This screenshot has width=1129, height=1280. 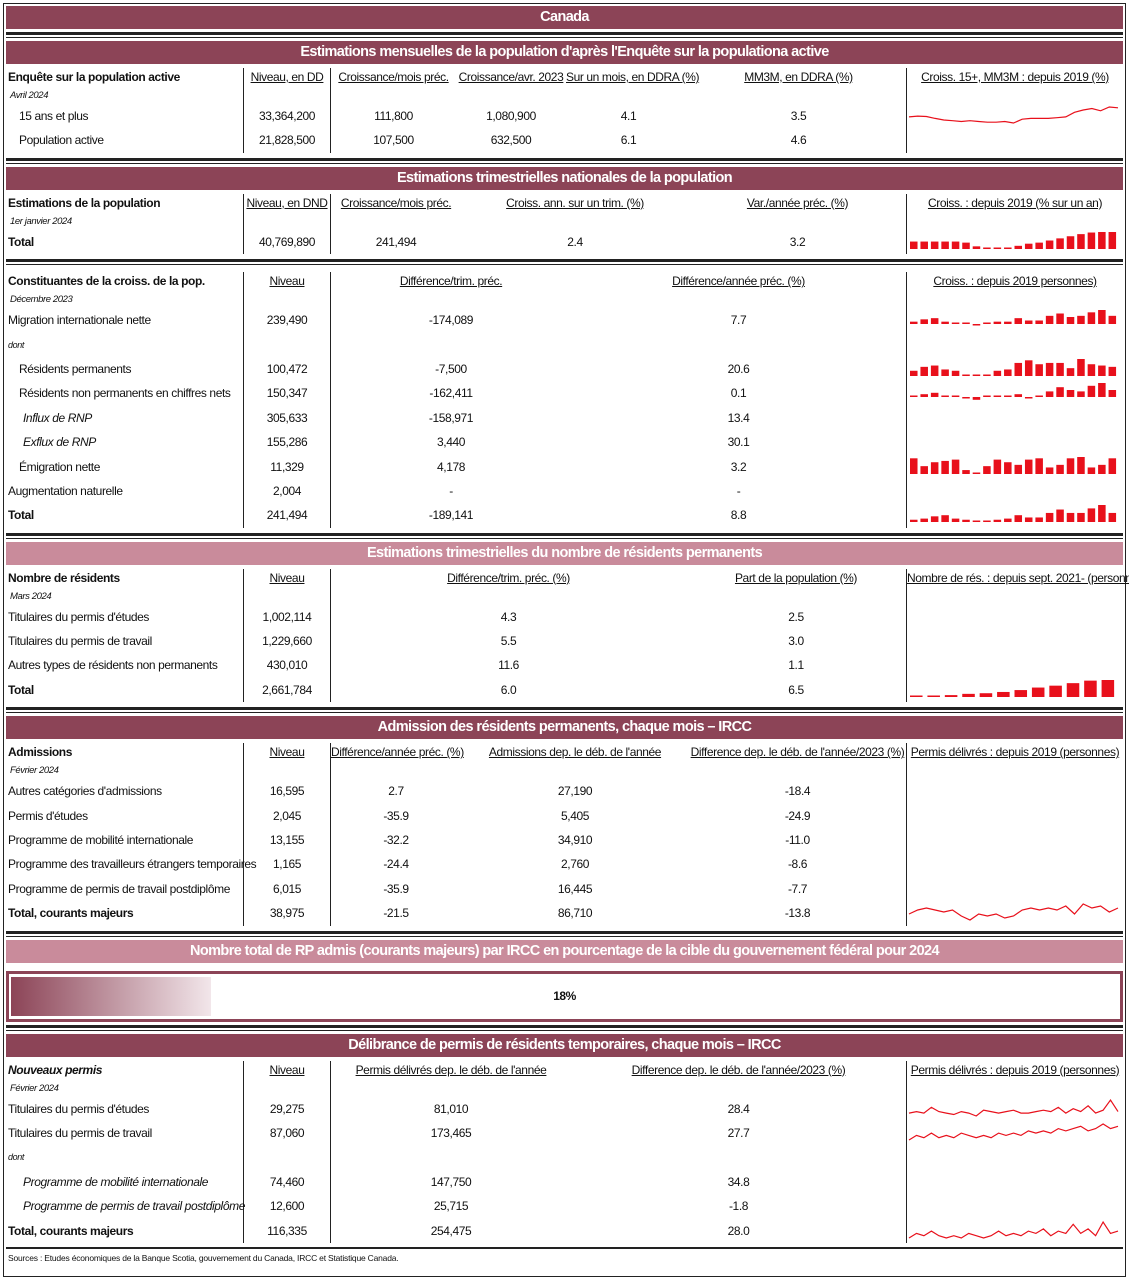 What do you see at coordinates (287, 864) in the screenshot?
I see `row-value: 1,165` at bounding box center [287, 864].